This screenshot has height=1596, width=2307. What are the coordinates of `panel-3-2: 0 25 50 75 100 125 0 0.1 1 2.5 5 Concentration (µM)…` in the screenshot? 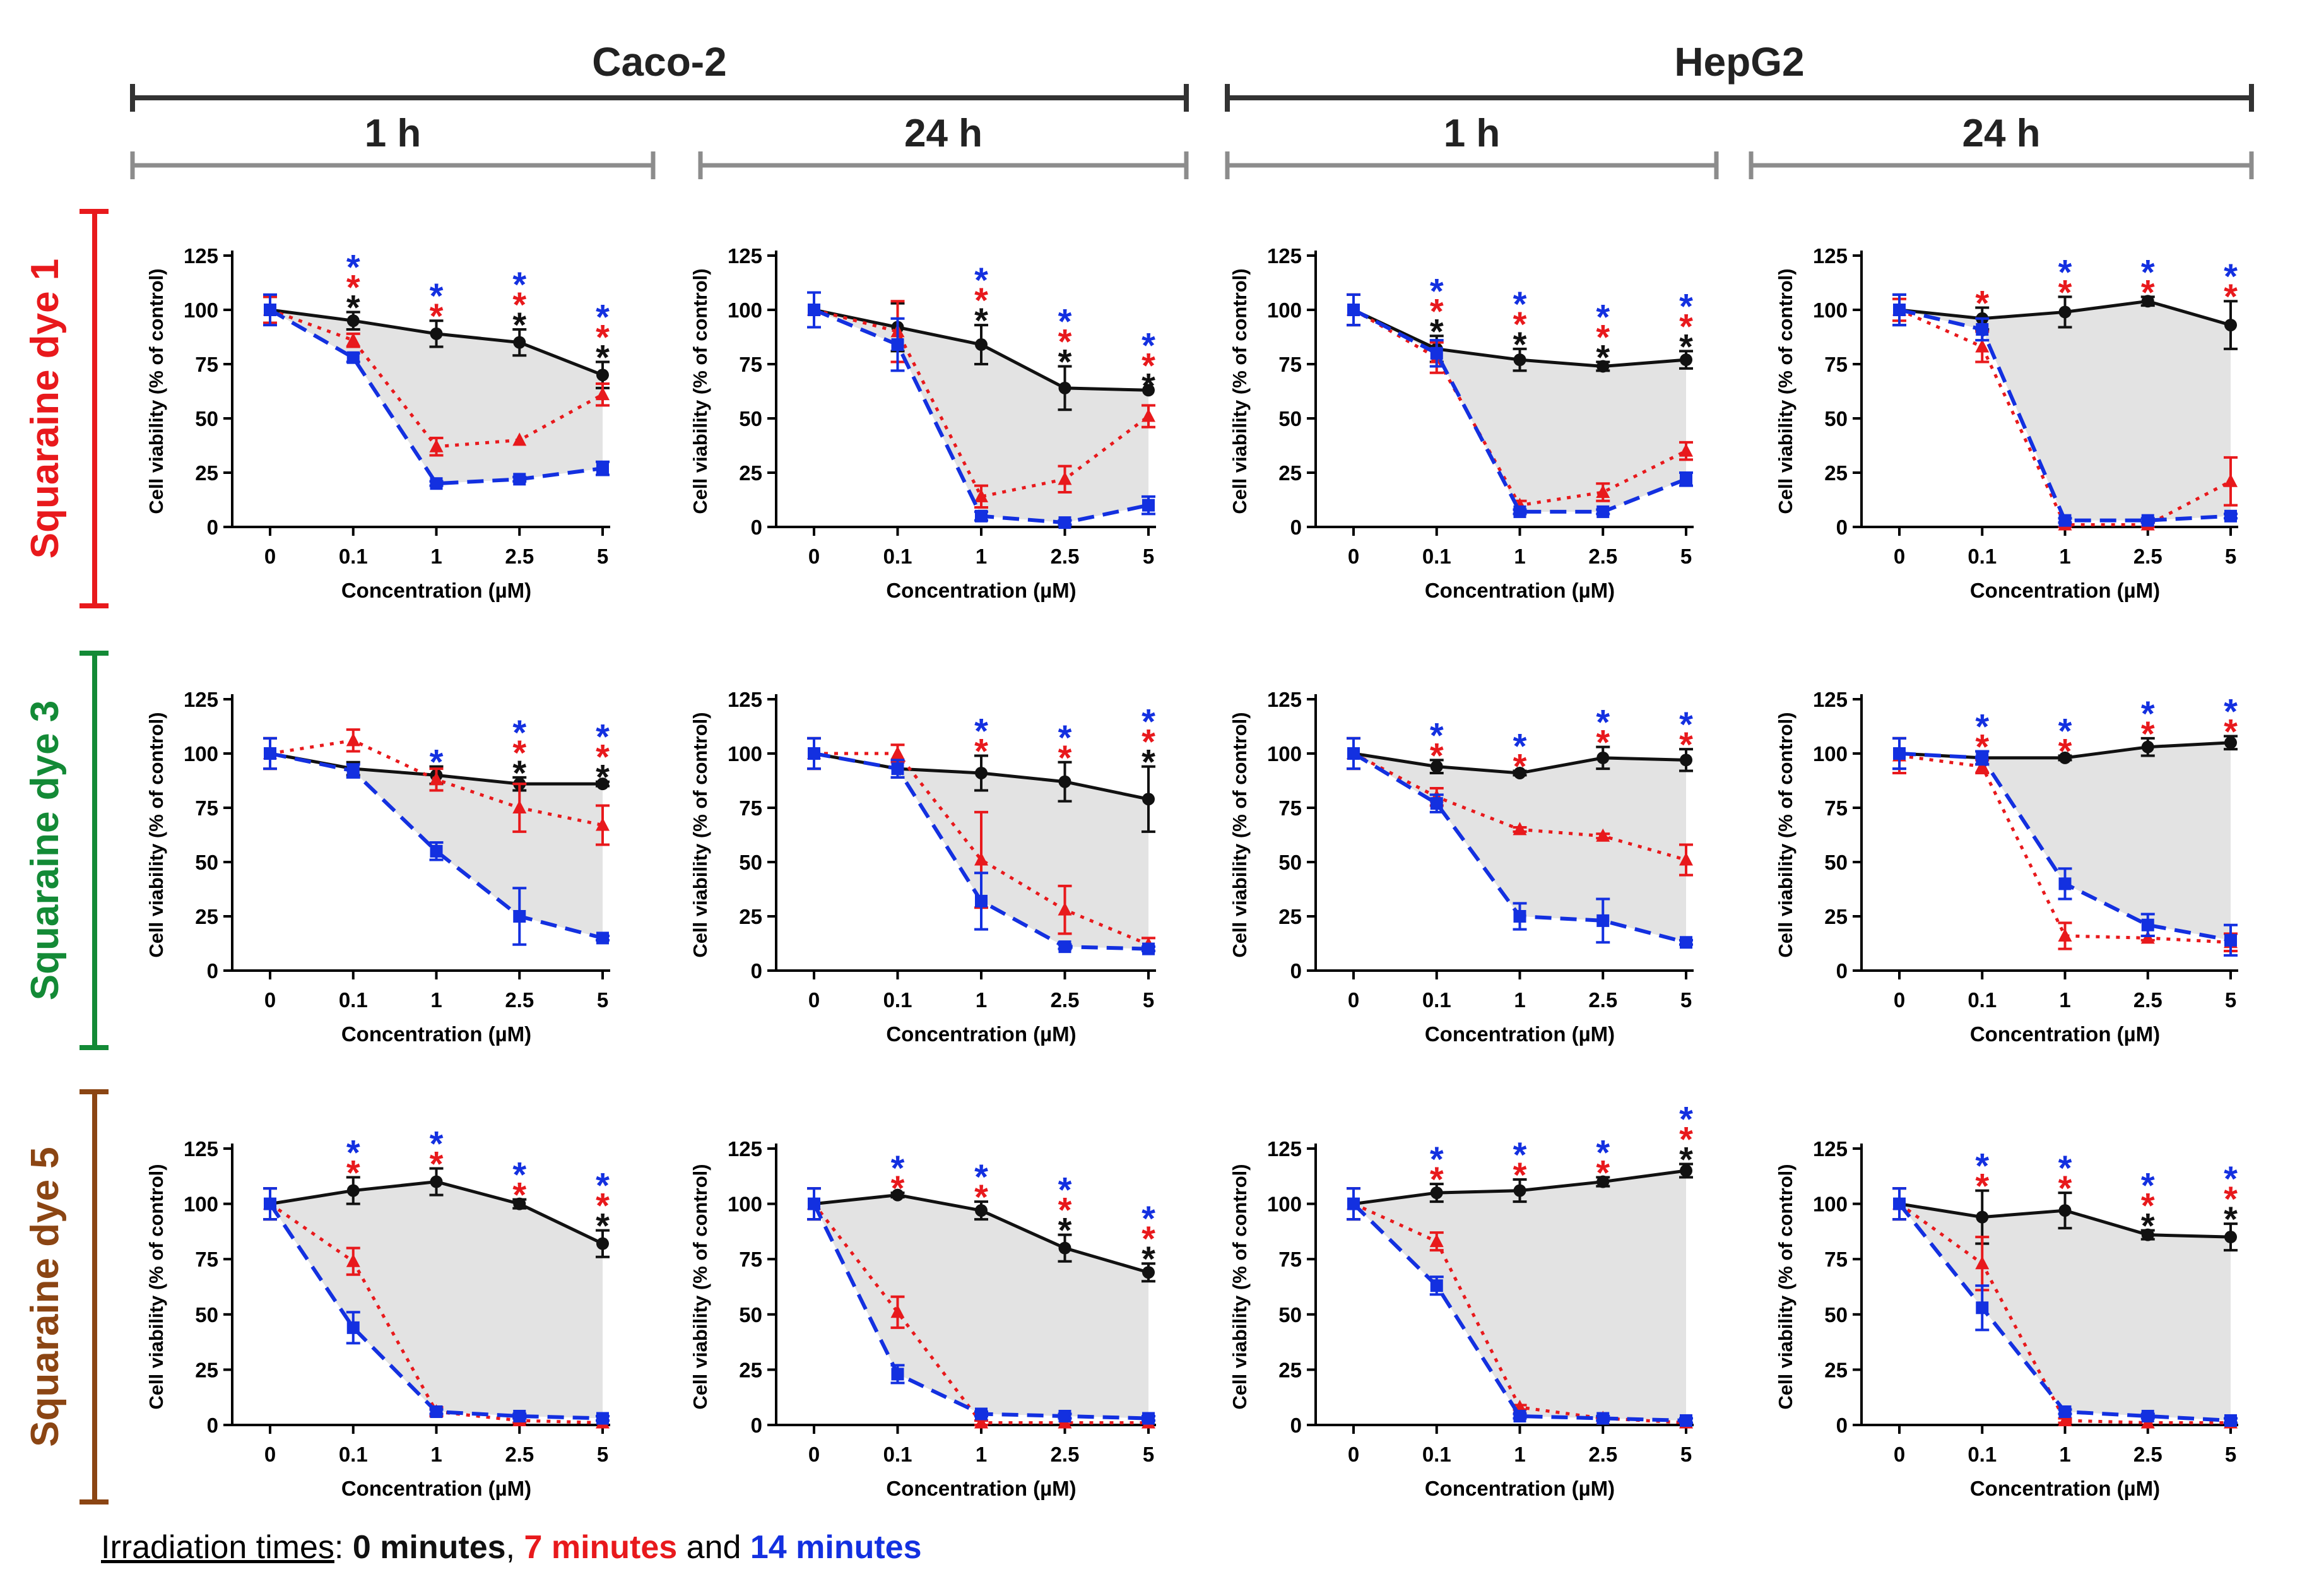 It's located at (923, 1318).